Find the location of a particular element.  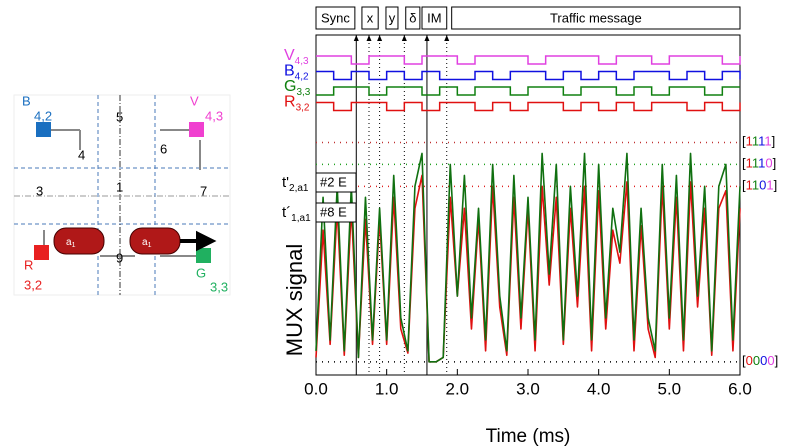

signal-sub: 4,3 is located at coordinates (214, 115).